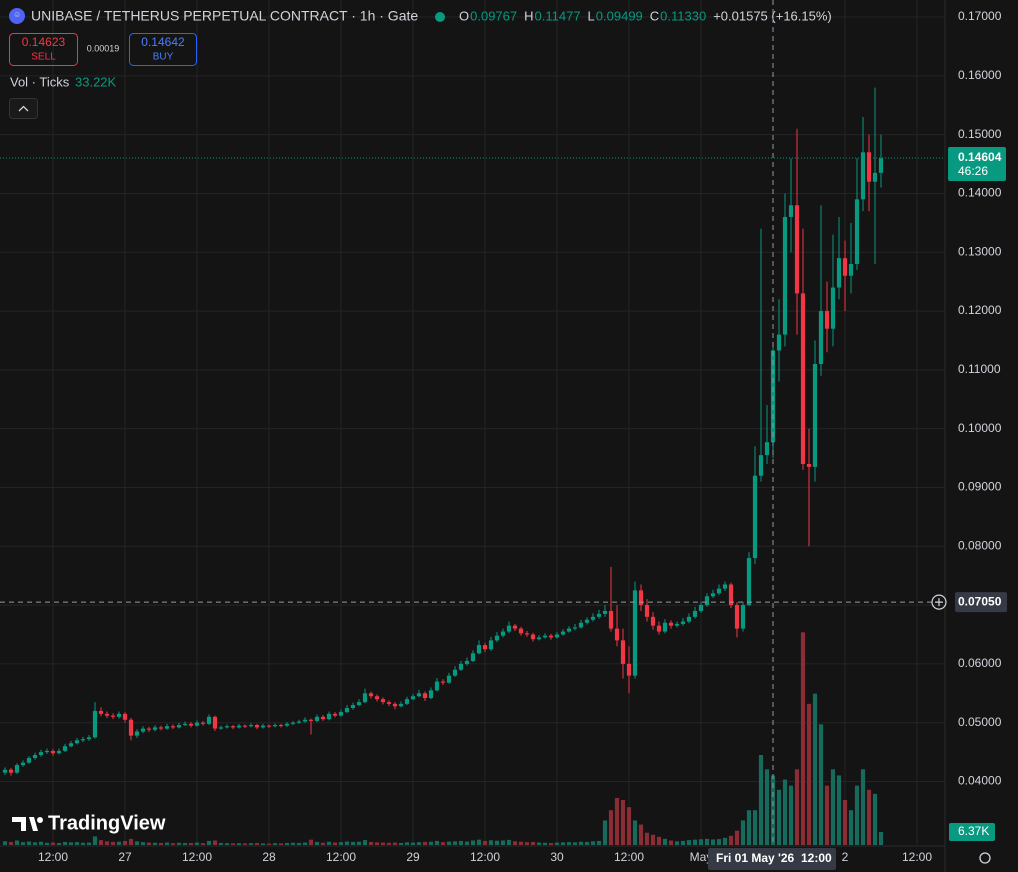 The width and height of the screenshot is (1018, 872). What do you see at coordinates (493, 15) in the screenshot?
I see `legend-value: 0.09767` at bounding box center [493, 15].